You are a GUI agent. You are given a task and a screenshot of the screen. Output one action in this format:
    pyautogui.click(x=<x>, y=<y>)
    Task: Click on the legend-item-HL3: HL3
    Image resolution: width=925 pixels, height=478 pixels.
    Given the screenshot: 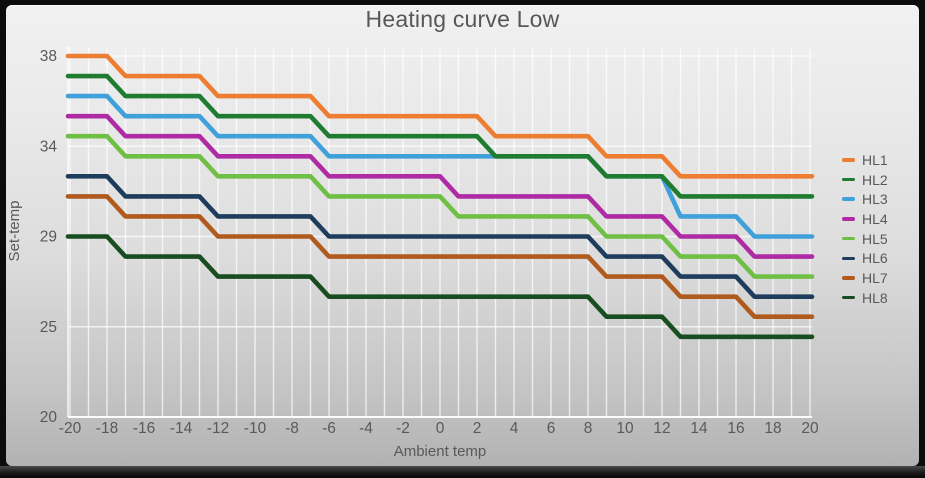 What is the action you would take?
    pyautogui.click(x=865, y=199)
    